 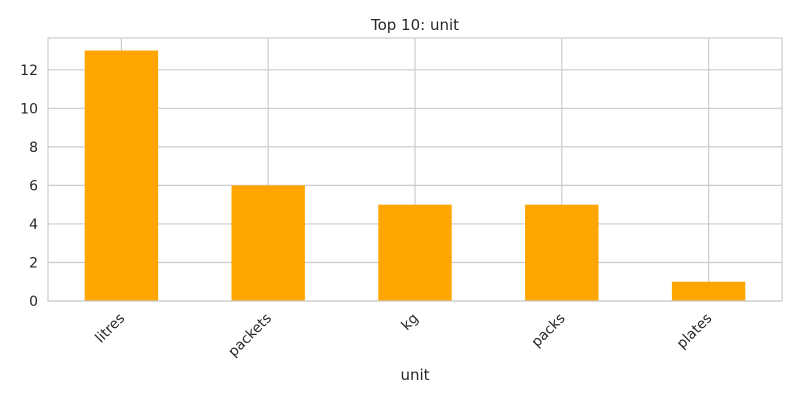 What do you see at coordinates (29, 71) in the screenshot?
I see `y-tick-label: 12` at bounding box center [29, 71].